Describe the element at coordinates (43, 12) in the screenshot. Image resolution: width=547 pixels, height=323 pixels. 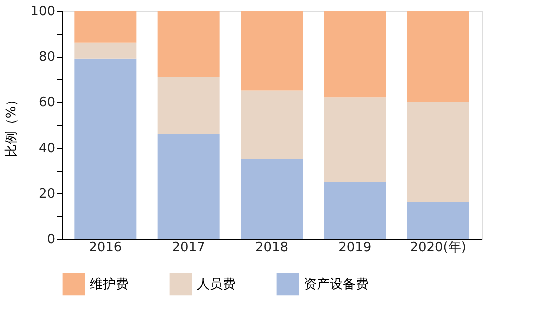
I see `y-tick-label: 100` at that location.